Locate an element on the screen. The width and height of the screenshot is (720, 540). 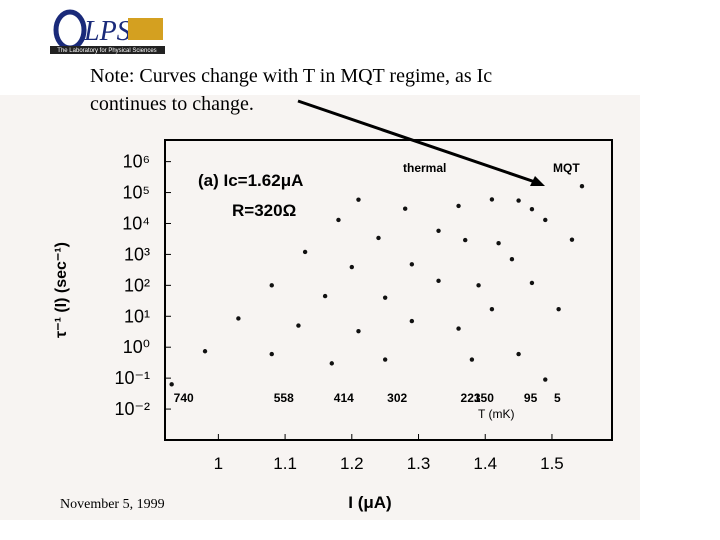
x-tick-label: 1.5 is located at coordinates (552, 463).